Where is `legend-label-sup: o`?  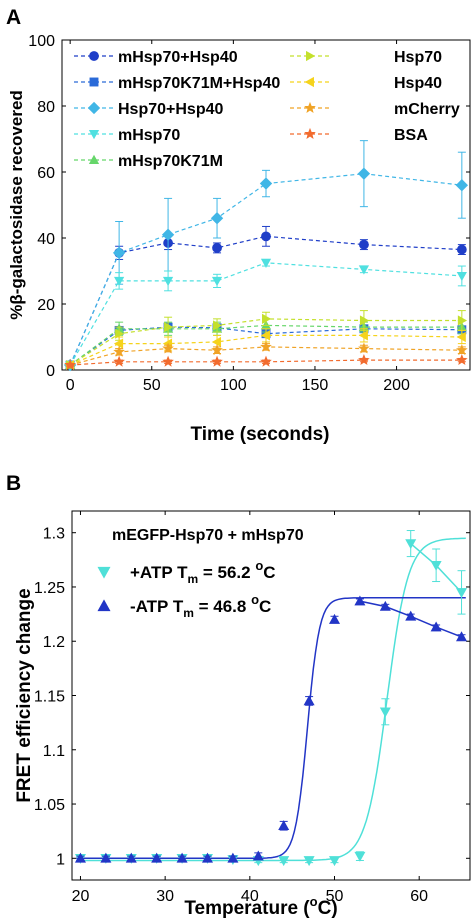 legend-label-sup: o is located at coordinates (259, 565).